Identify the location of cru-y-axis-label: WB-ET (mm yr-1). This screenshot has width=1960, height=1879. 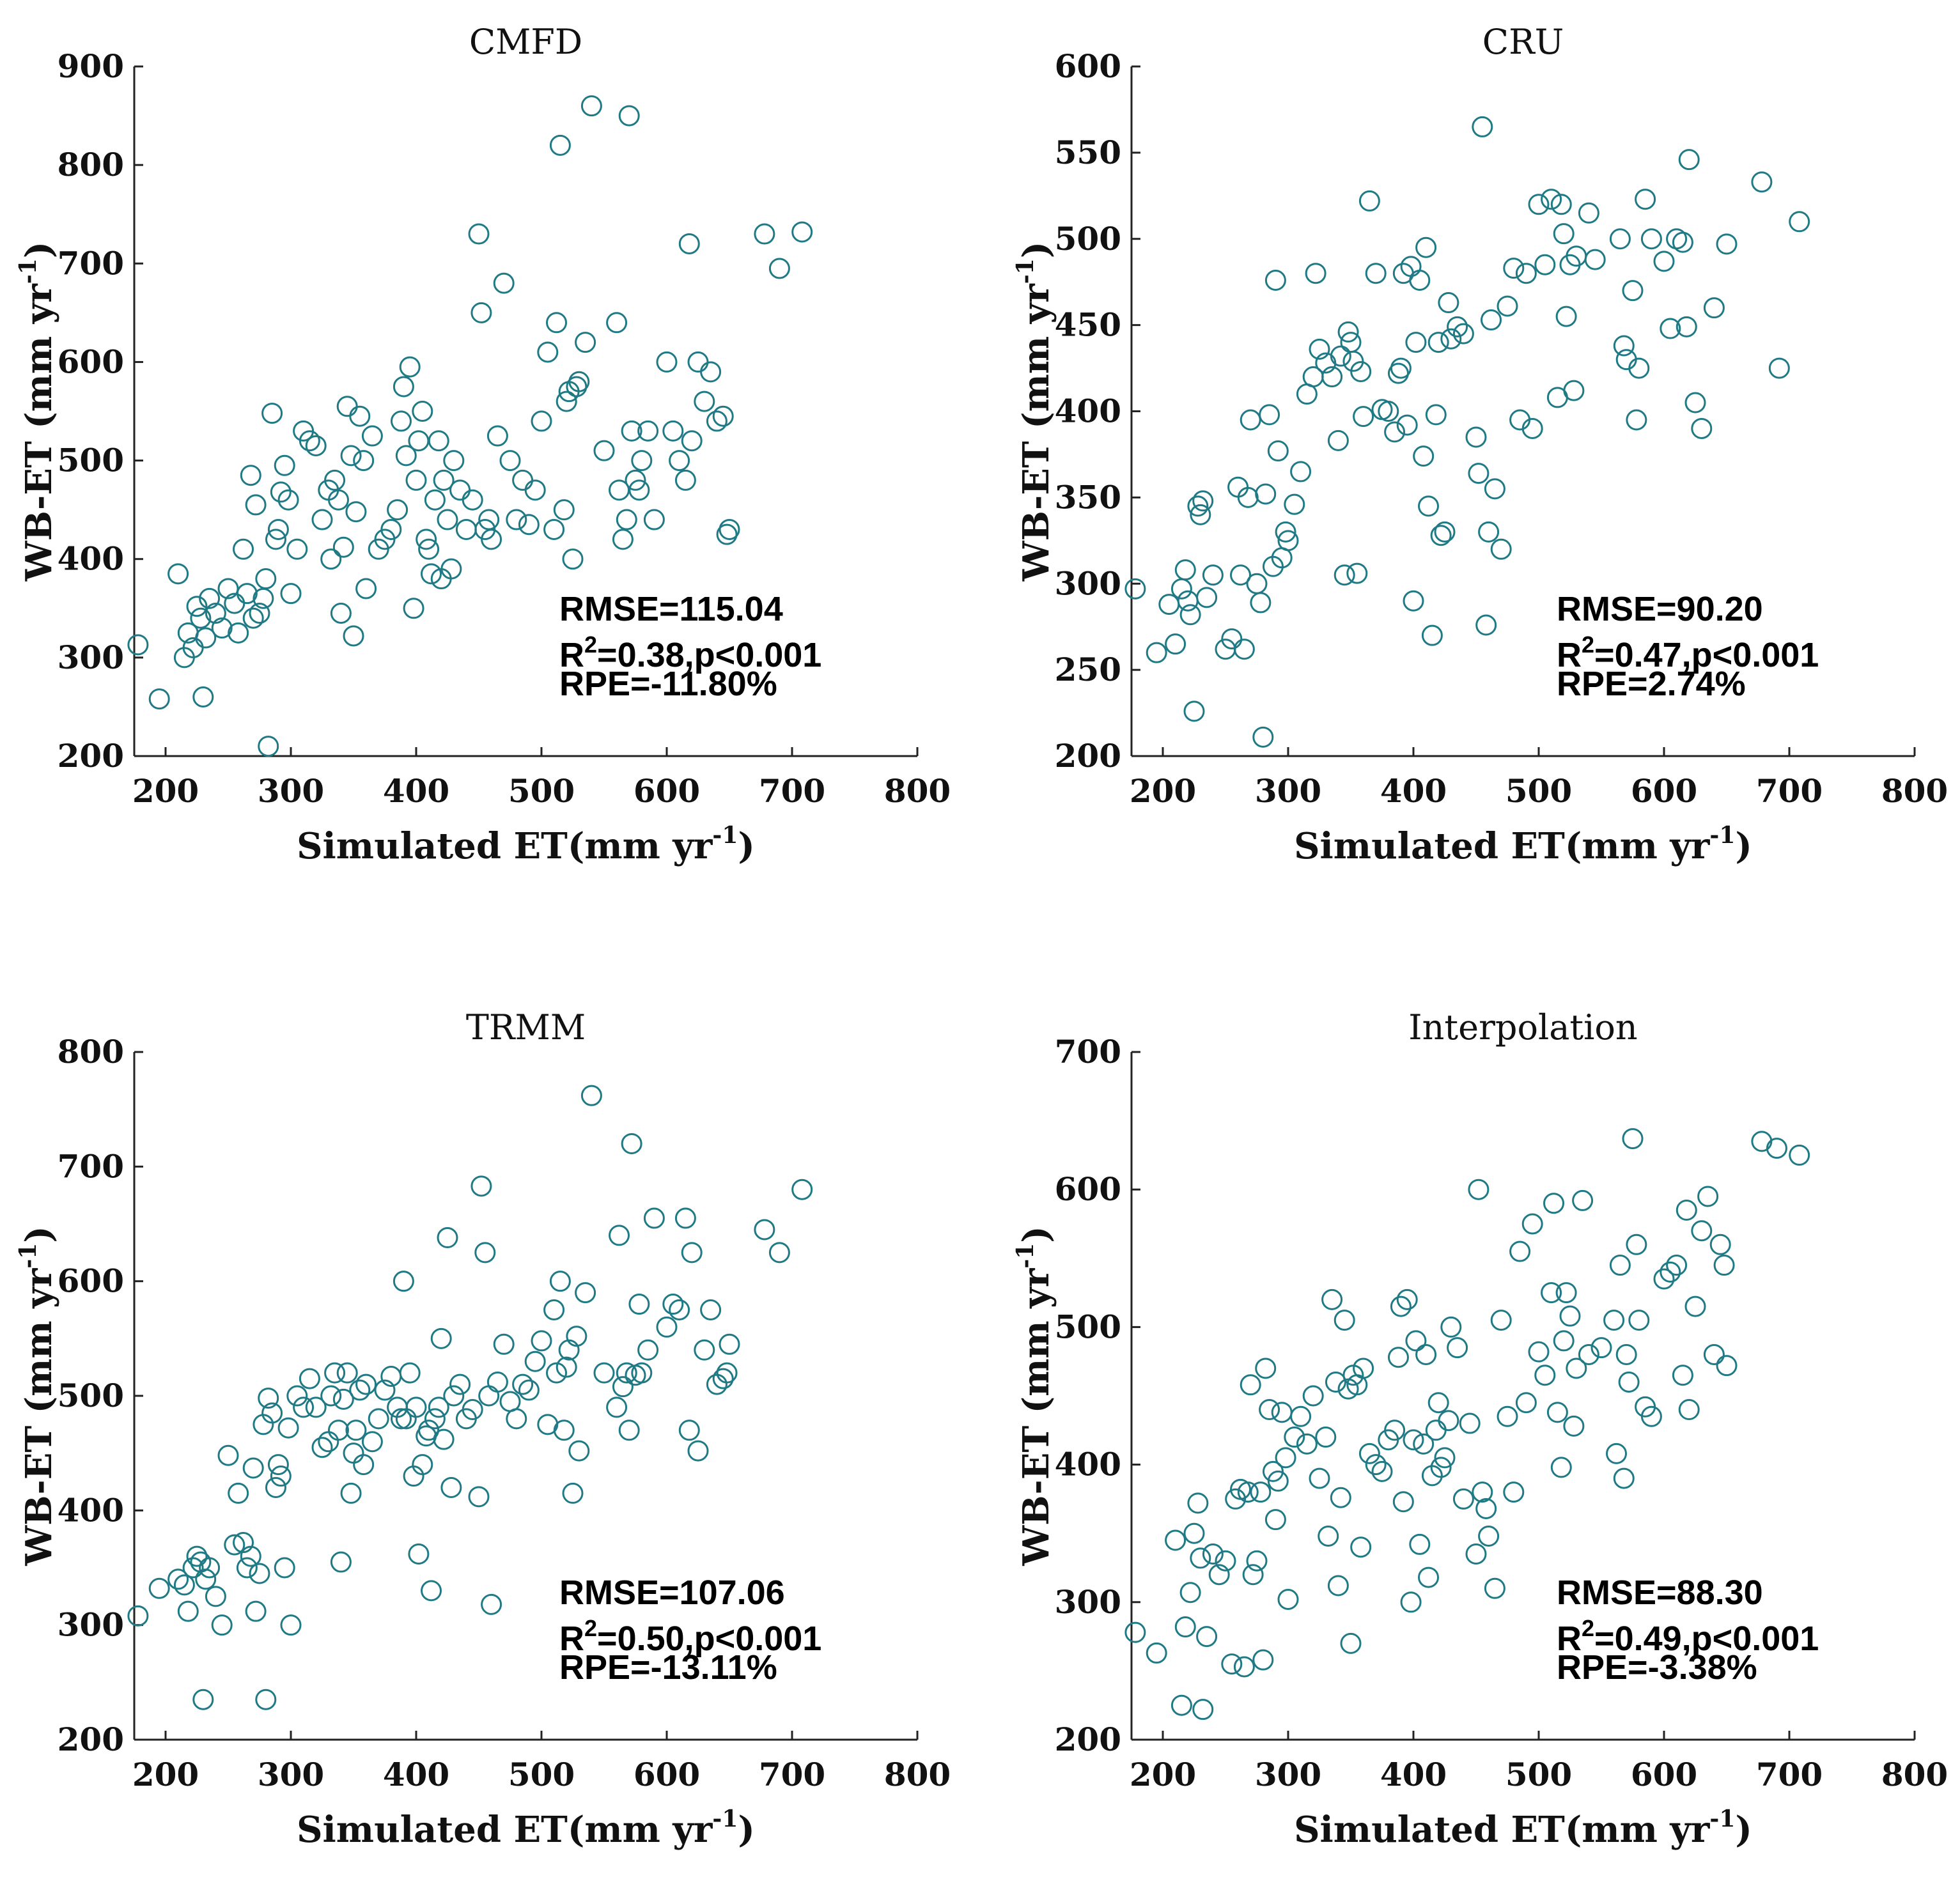
(1034, 412).